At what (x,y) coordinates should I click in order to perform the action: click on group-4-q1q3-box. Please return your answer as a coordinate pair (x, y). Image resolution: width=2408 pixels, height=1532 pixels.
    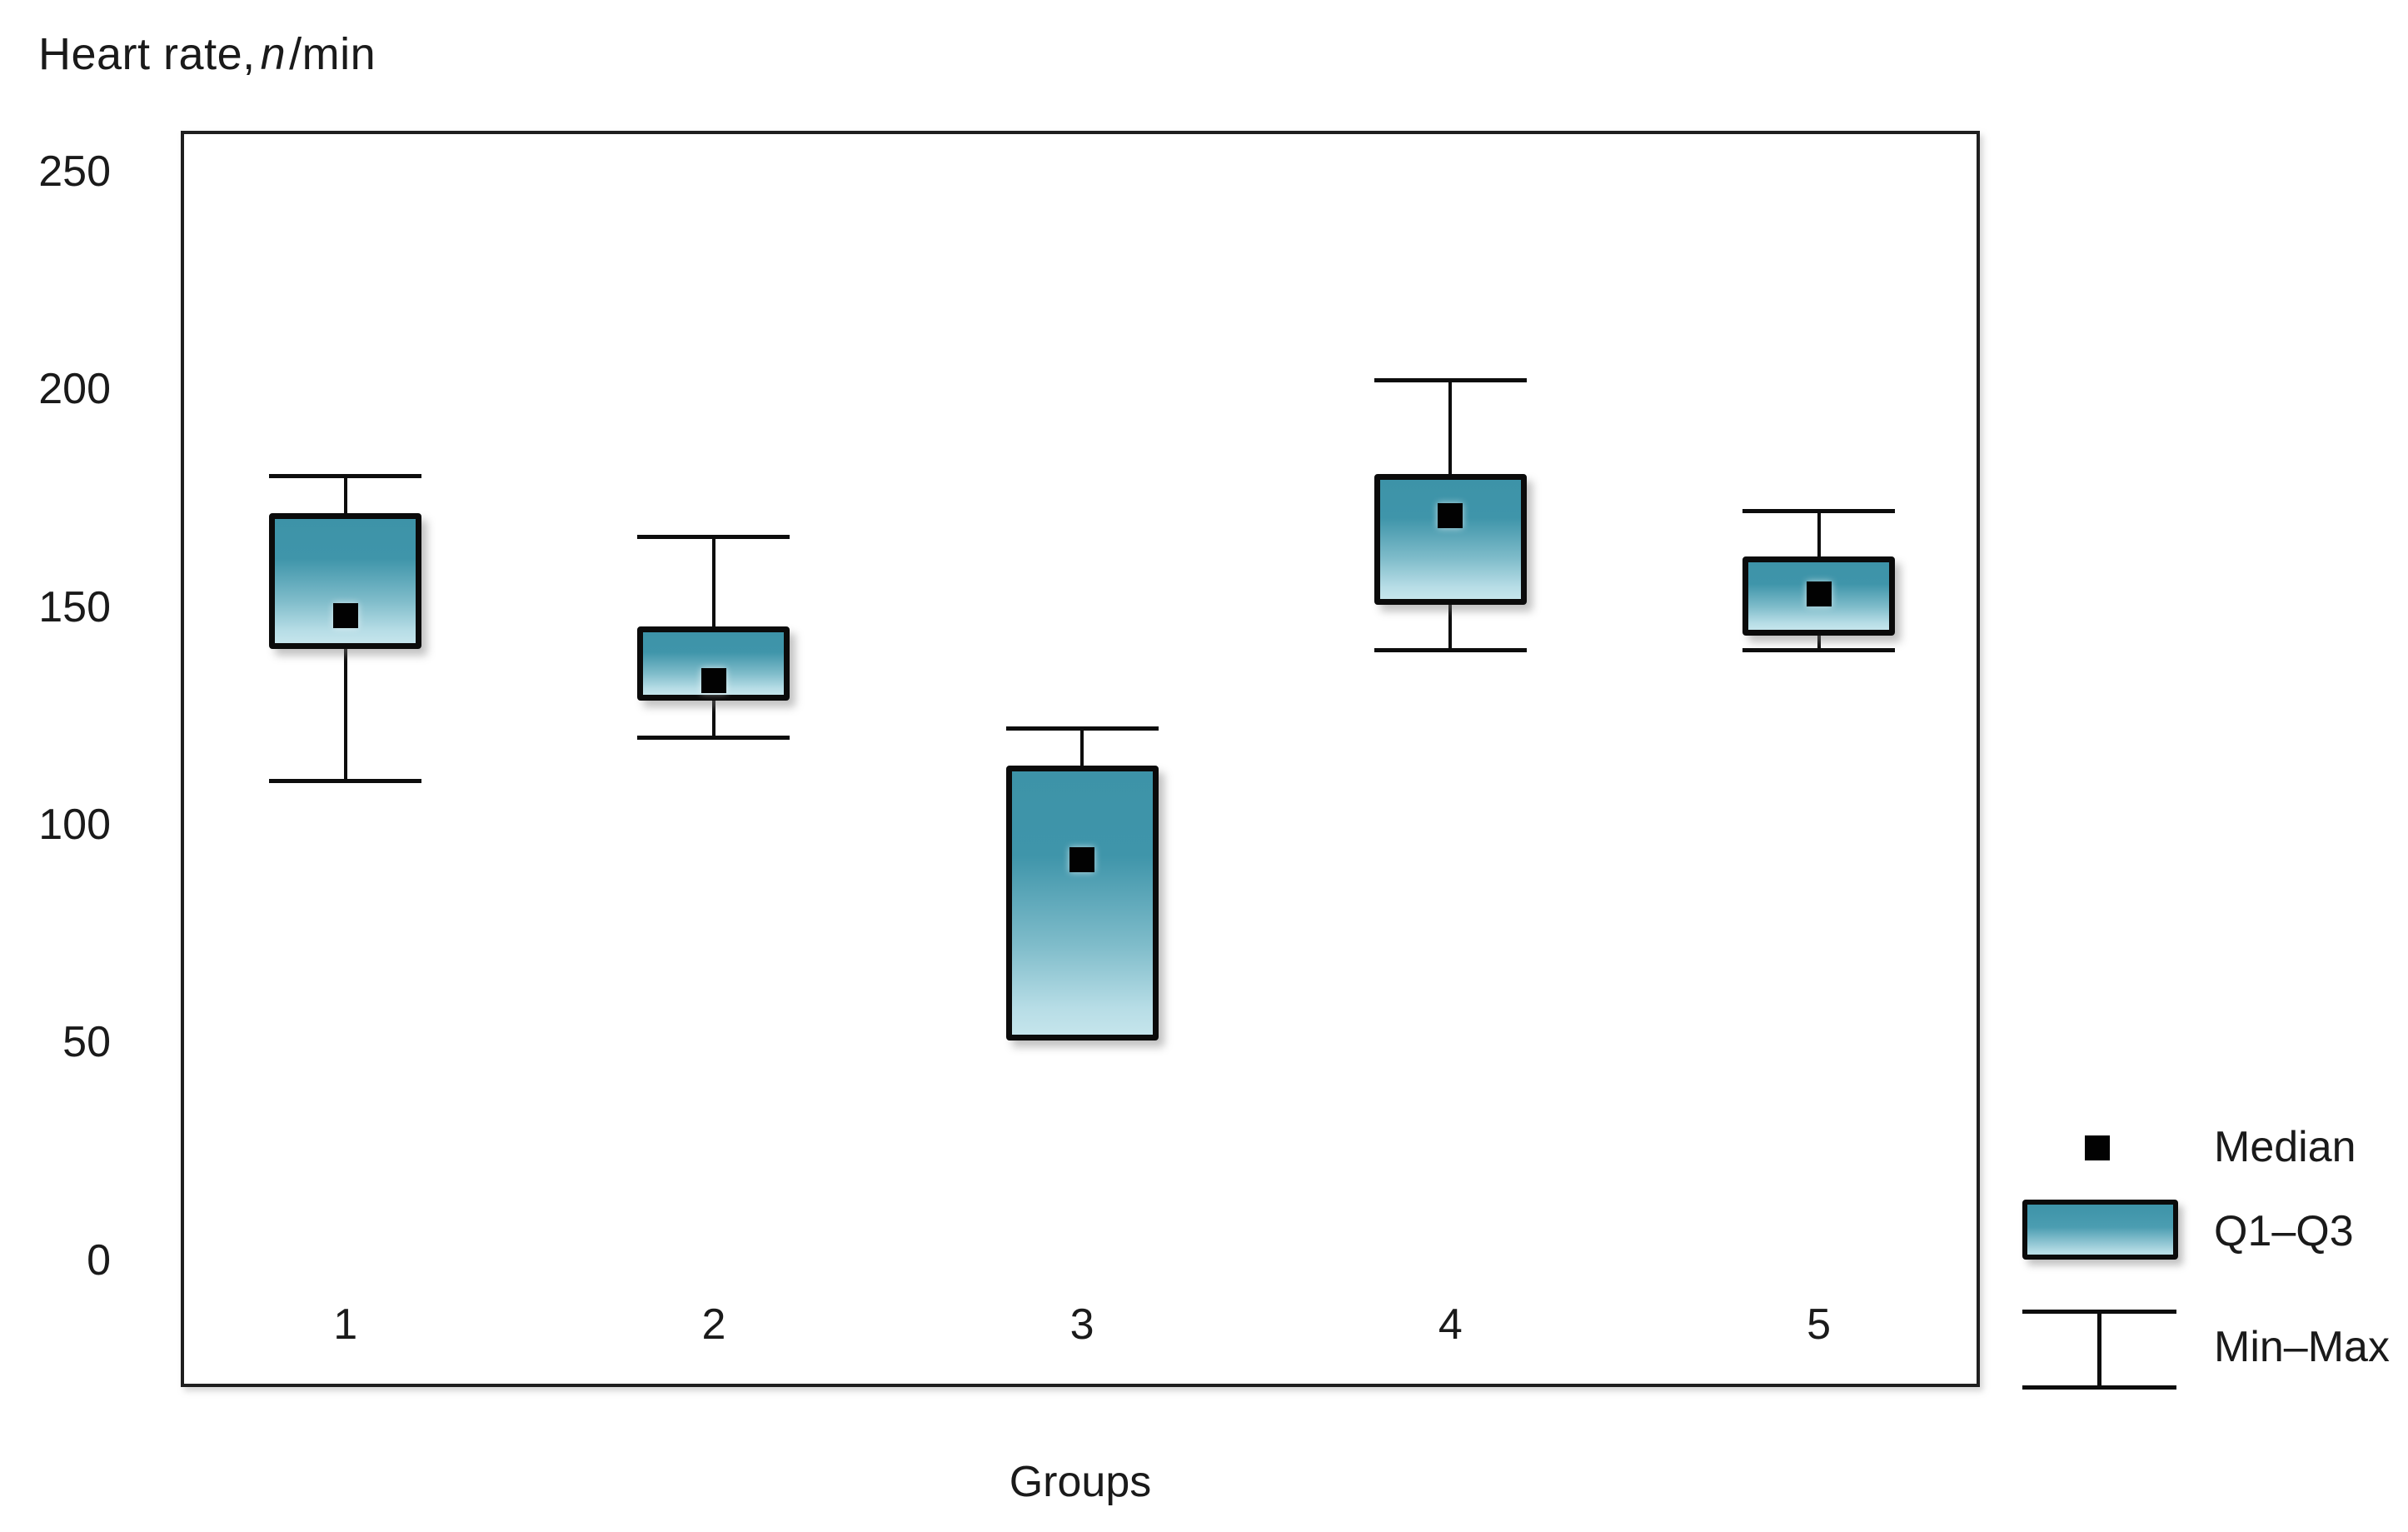
    Looking at the image, I should click on (1450, 539).